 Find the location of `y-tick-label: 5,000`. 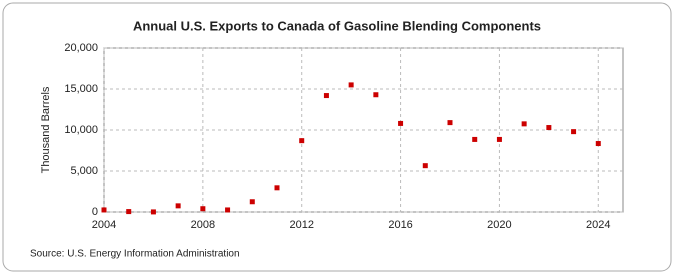

y-tick-label: 5,000 is located at coordinates (84, 171).